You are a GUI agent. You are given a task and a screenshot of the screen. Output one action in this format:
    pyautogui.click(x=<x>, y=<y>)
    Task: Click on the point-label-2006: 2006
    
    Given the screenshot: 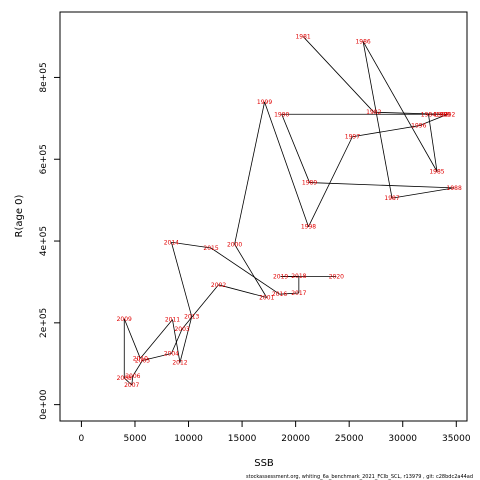 What is the action you would take?
    pyautogui.click(x=132, y=376)
    